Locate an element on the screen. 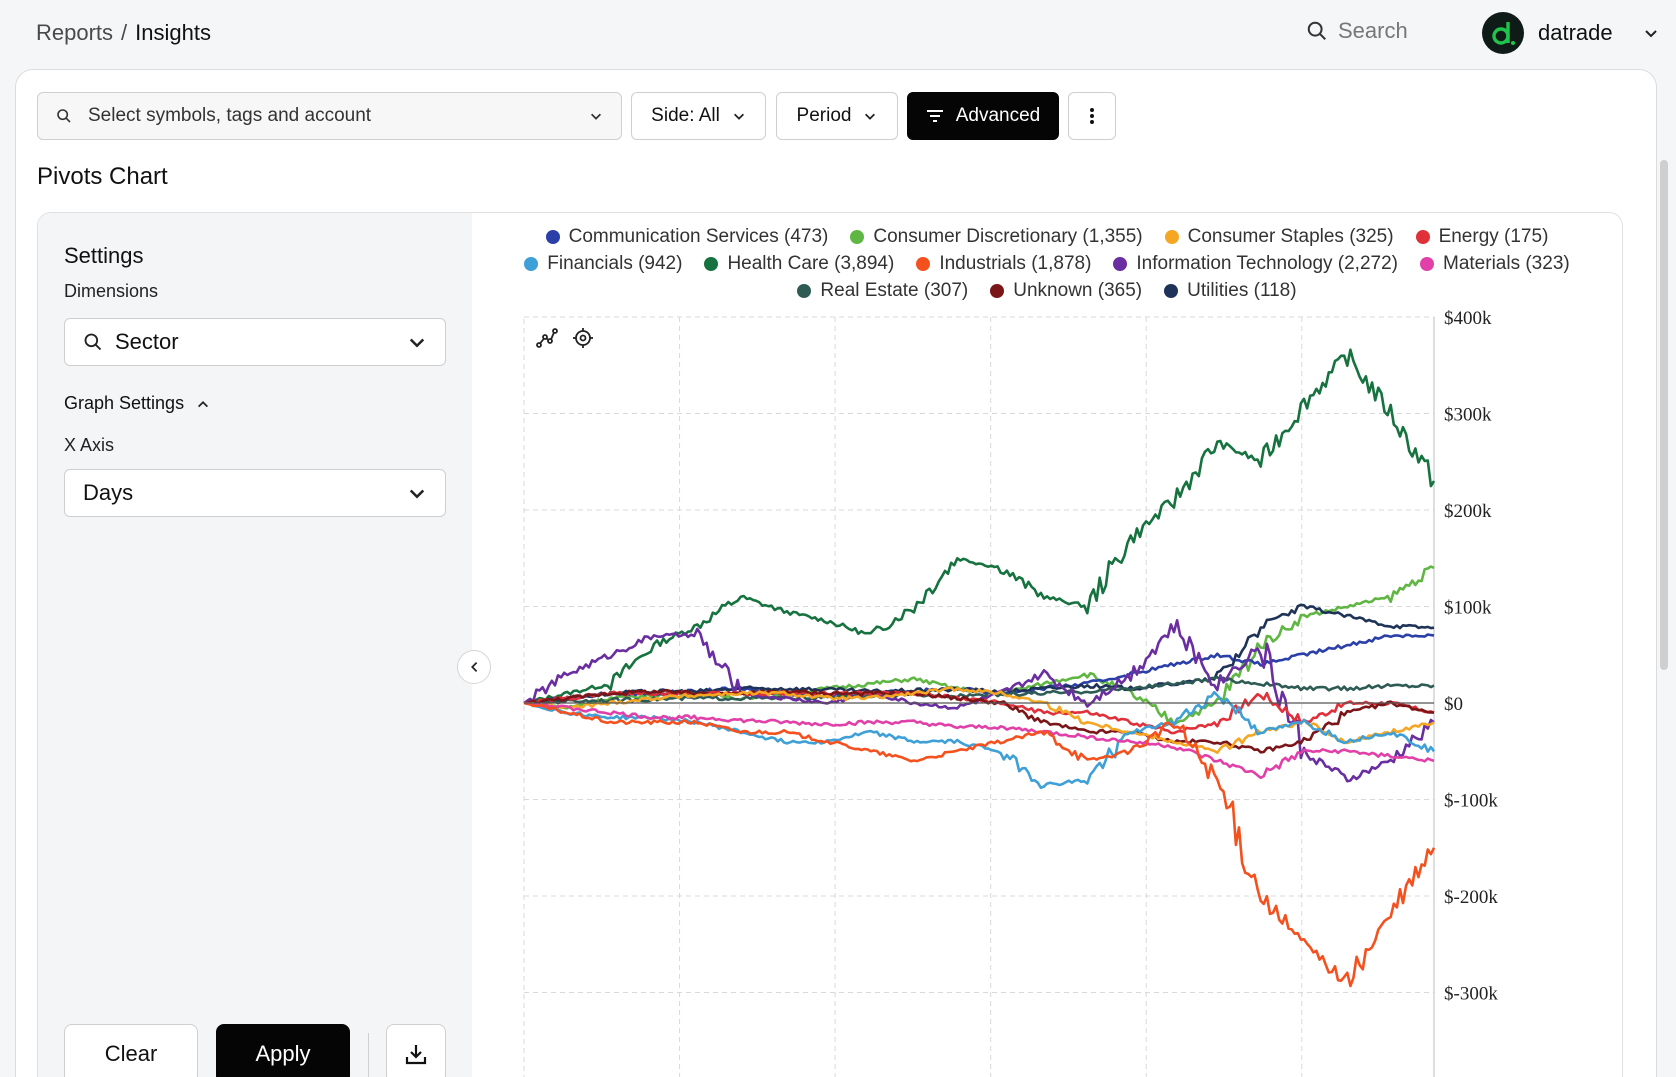 The height and width of the screenshot is (1077, 1676). download-icon is located at coordinates (416, 1055).